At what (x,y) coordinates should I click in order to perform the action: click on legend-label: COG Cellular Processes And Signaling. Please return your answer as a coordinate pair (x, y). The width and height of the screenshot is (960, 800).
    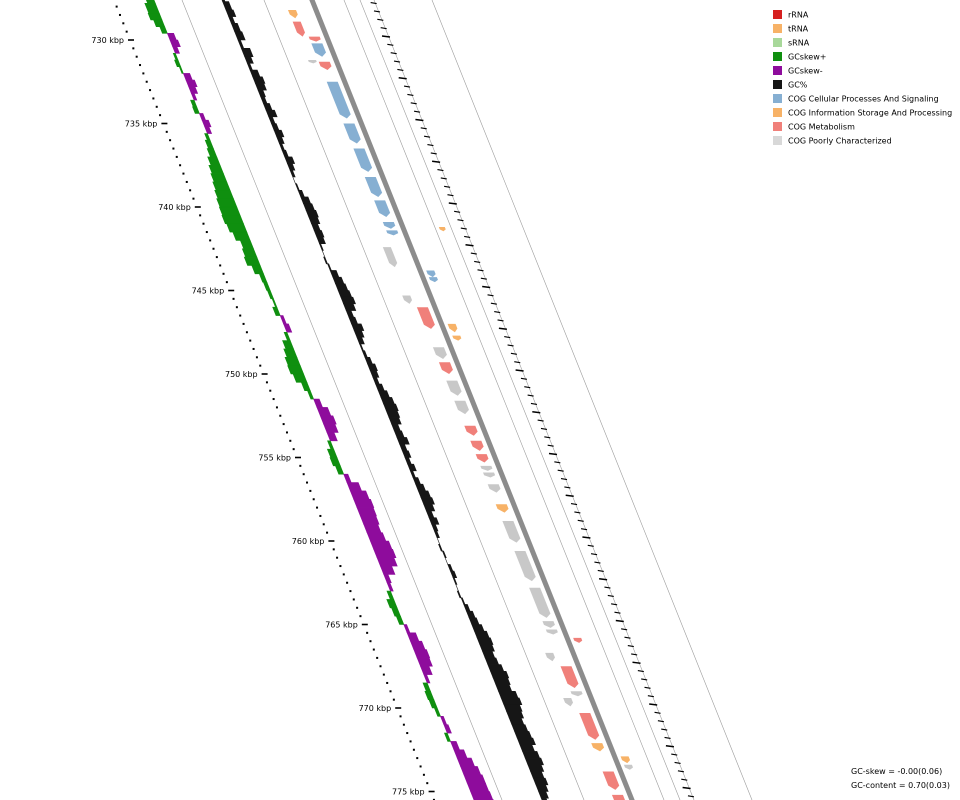
    Looking at the image, I should click on (863, 99).